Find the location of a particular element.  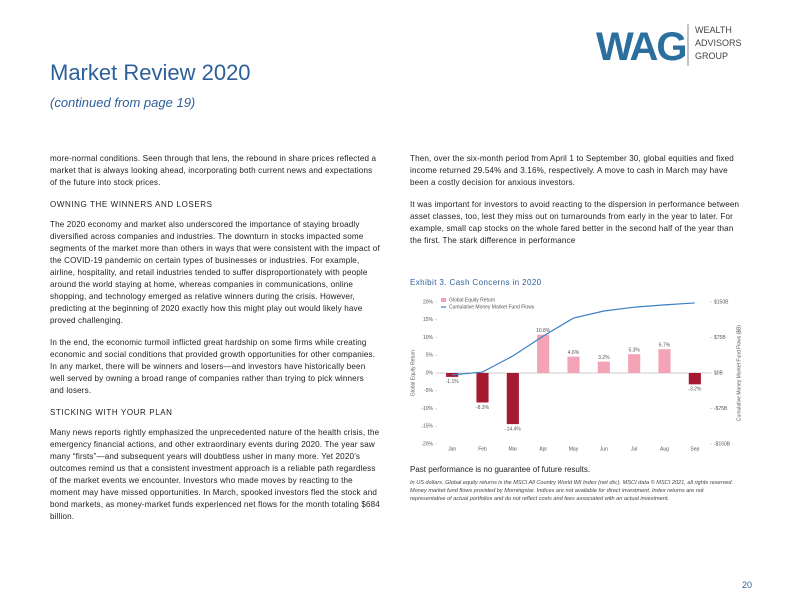

y2-tick-label: -$75B is located at coordinates (721, 409).